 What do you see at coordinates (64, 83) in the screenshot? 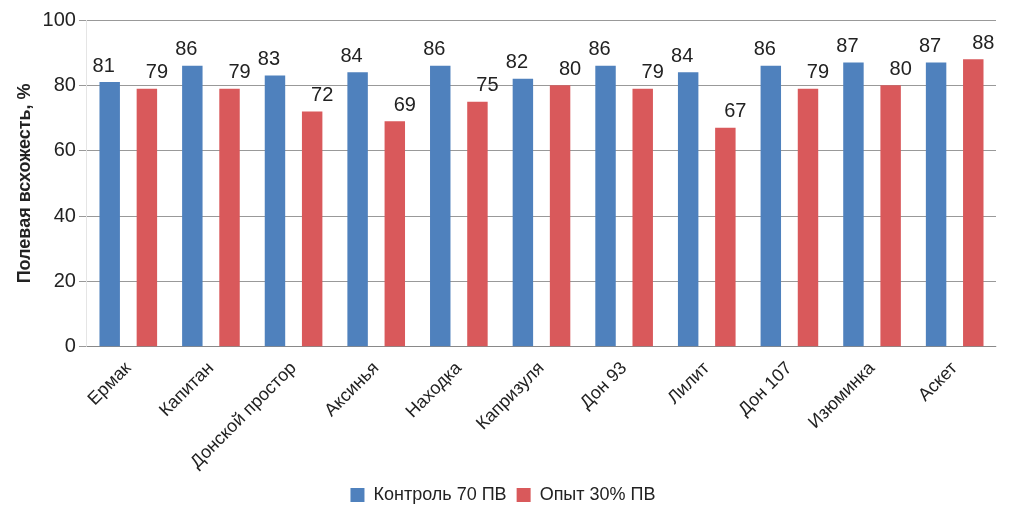
I see `y-tick-label: 80` at bounding box center [64, 83].